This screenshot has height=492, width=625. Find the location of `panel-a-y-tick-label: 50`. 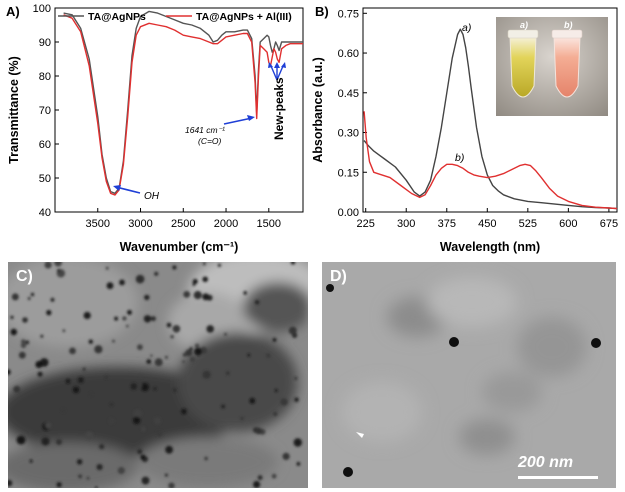

panel-a-y-tick-label: 50 is located at coordinates (45, 179).